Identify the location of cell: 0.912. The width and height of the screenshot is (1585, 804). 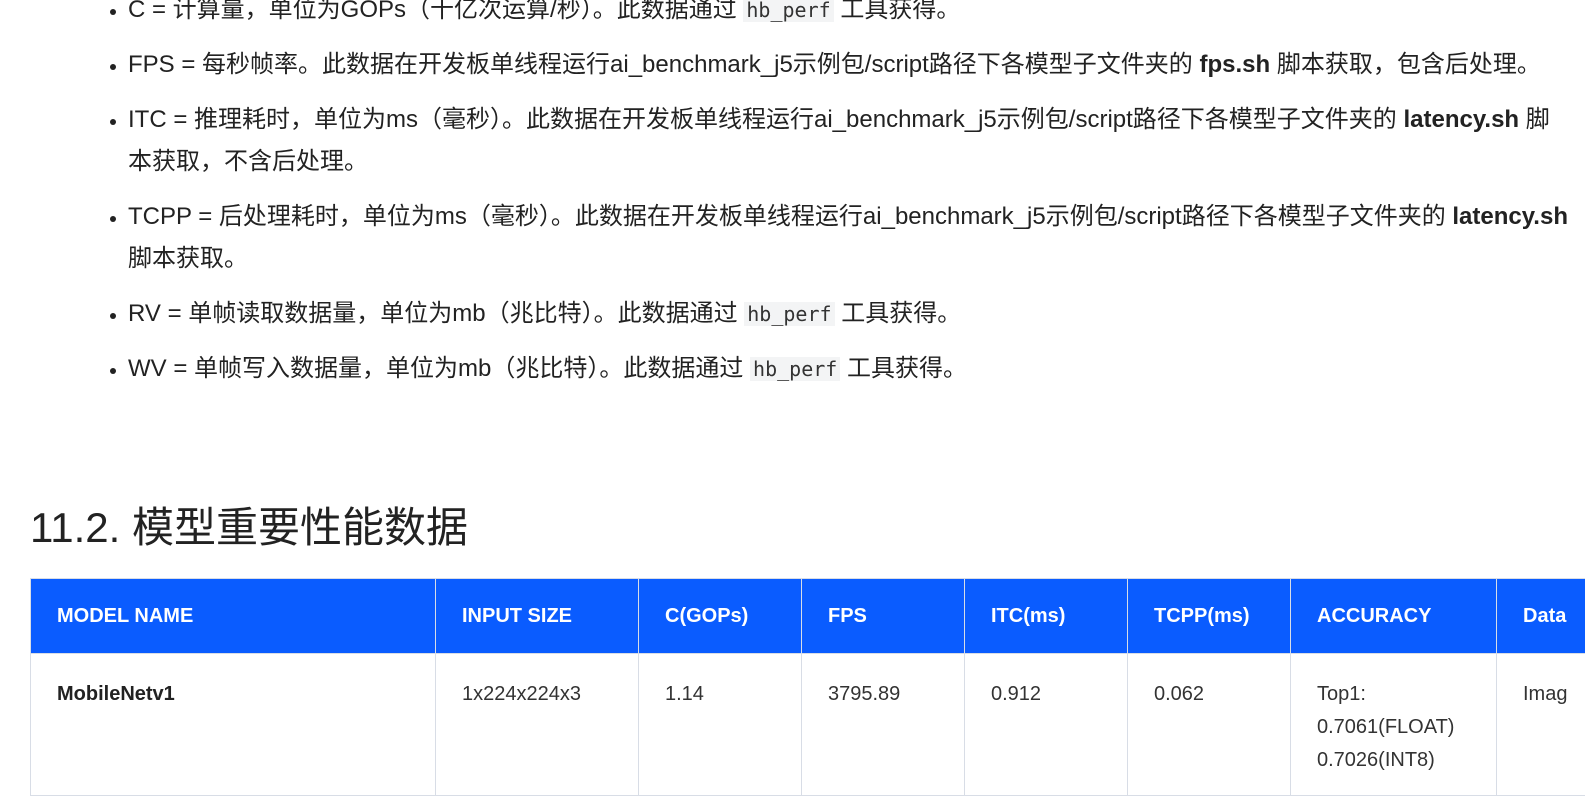
(1046, 724).